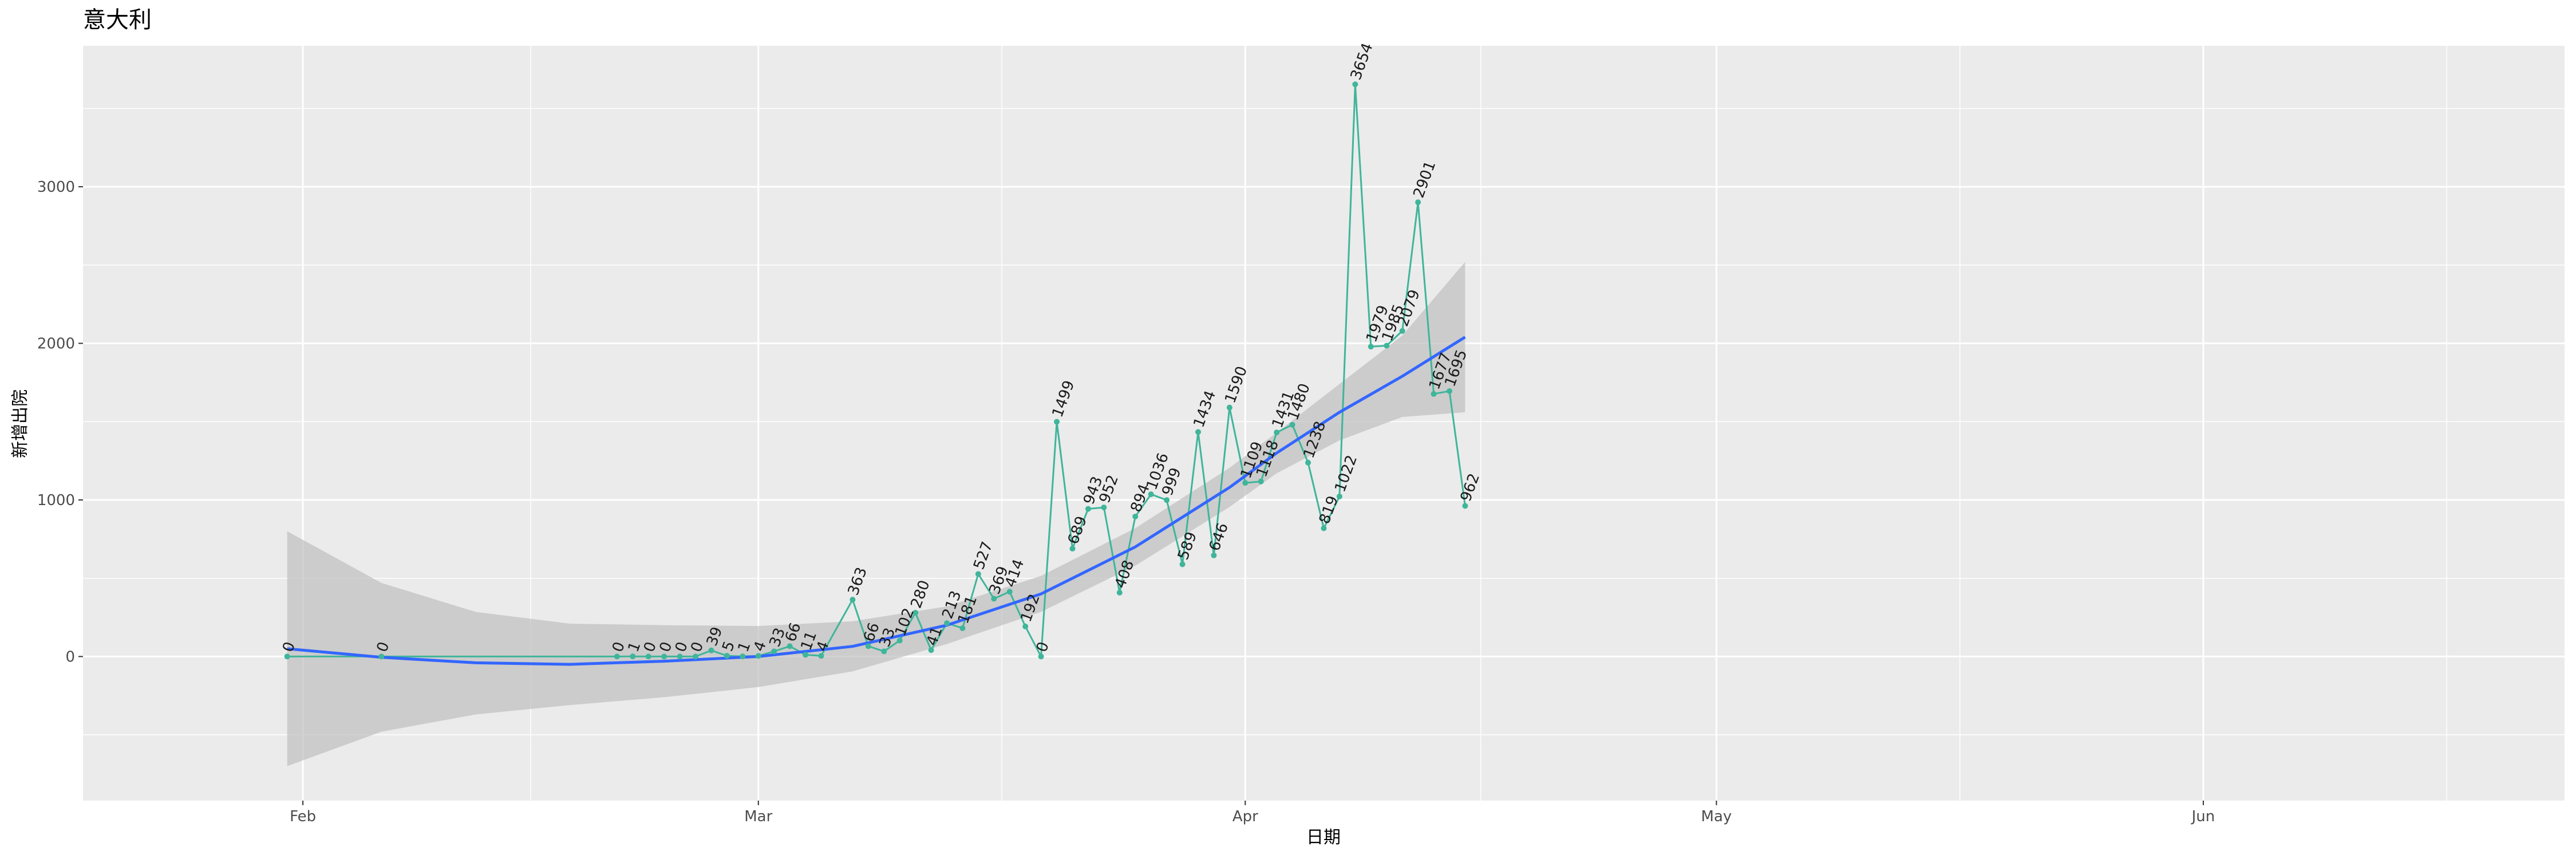 This screenshot has width=2576, height=859. Describe the element at coordinates (56, 500) in the screenshot. I see `y-tick-label: 1000` at that location.